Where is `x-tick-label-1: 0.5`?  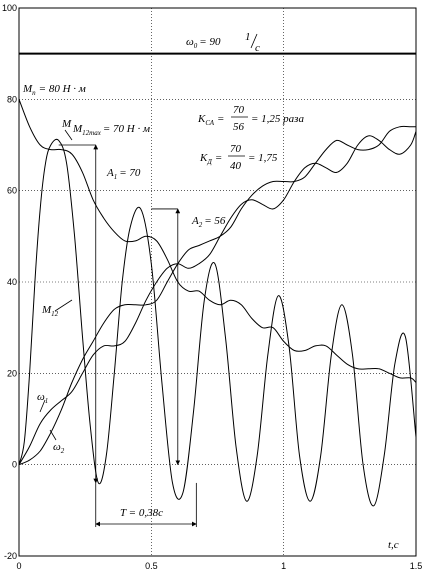
x-tick-label-1: 0.5 is located at coordinates (151, 566).